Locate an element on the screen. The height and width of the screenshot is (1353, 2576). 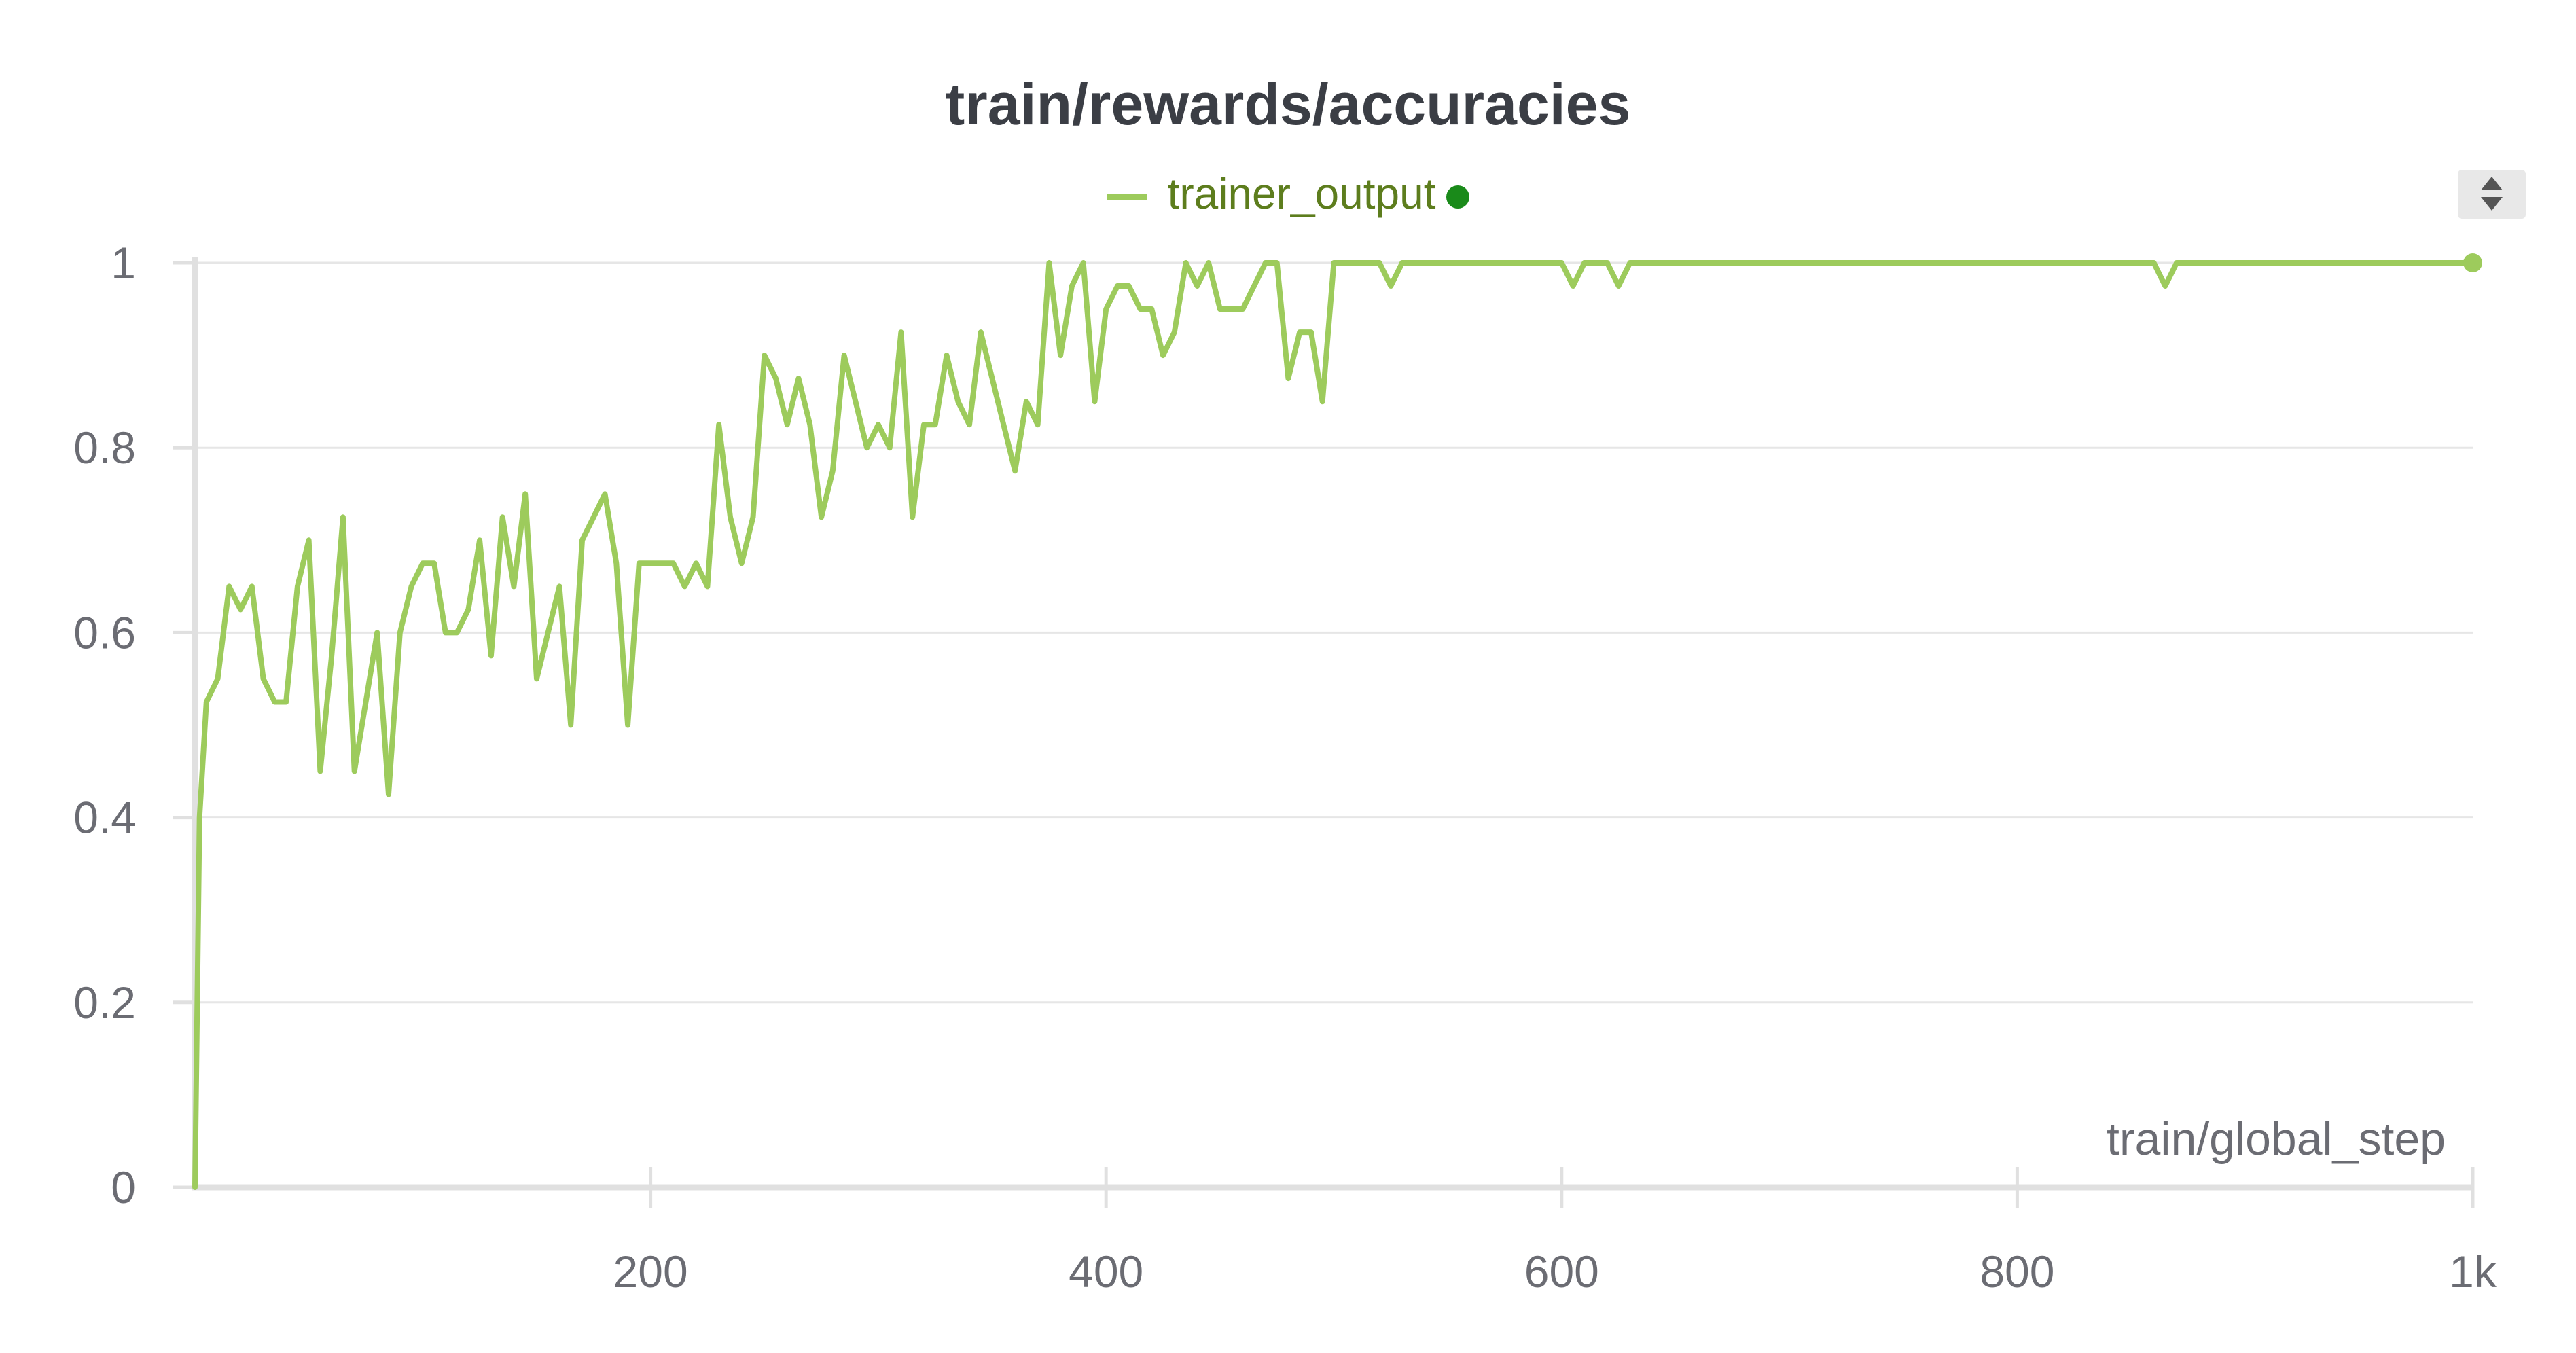
x-tick-label: 1k is located at coordinates (2473, 1271).